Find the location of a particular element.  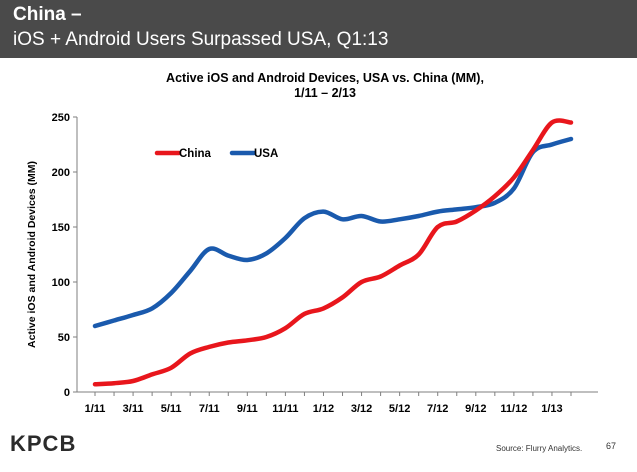

x-tick-label: 1/11 is located at coordinates (95, 409).